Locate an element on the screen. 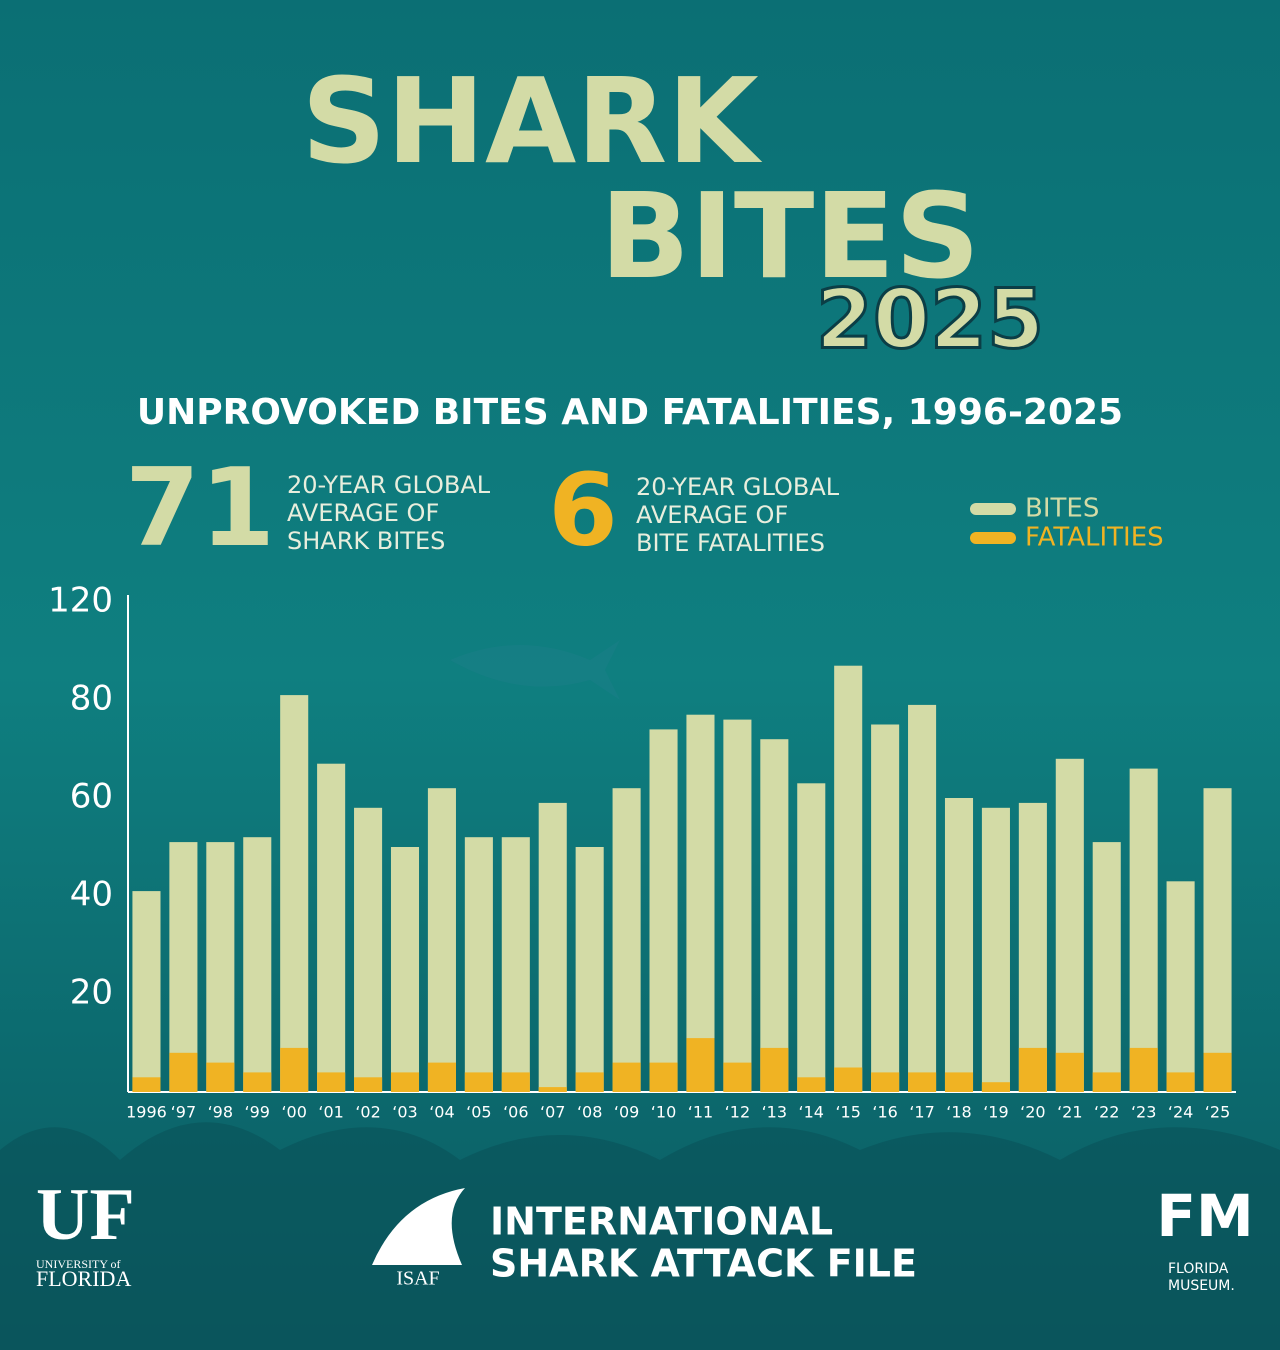  x-tick-label: ‘17 is located at coordinates (921, 1112).